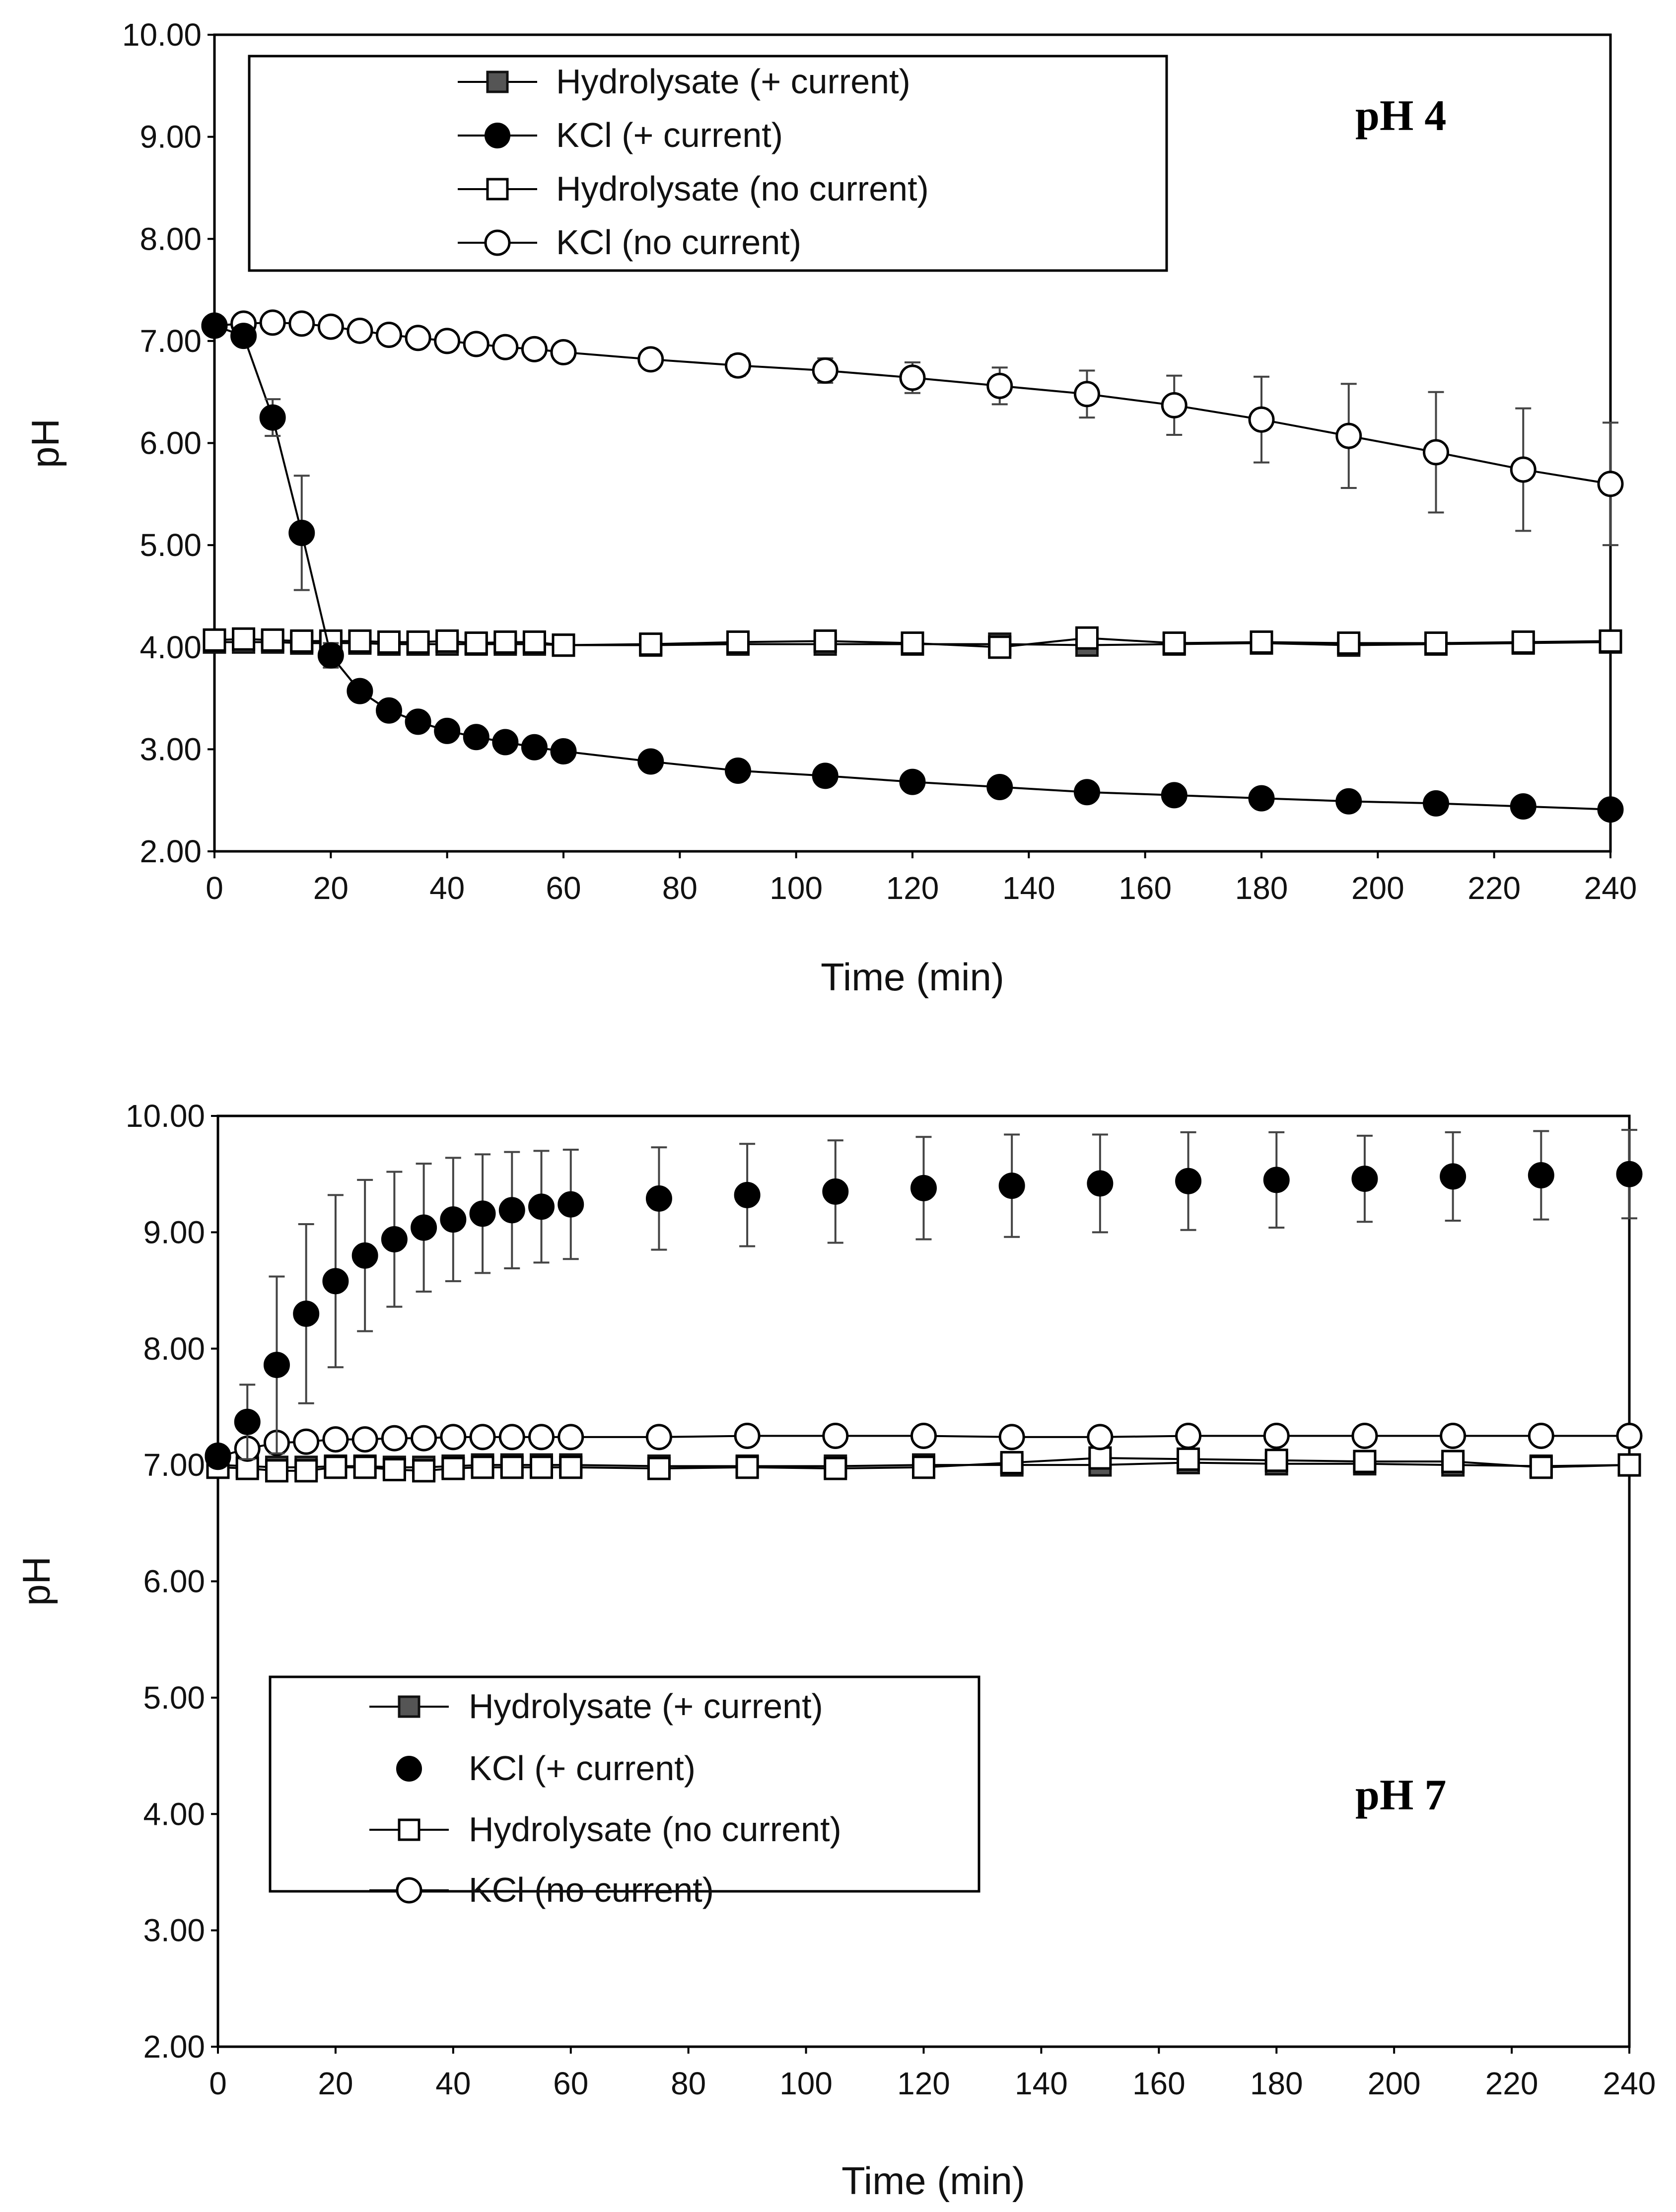 The width and height of the screenshot is (1676, 2212). What do you see at coordinates (924, 1306) in the screenshot?
I see `plot-marks` at bounding box center [924, 1306].